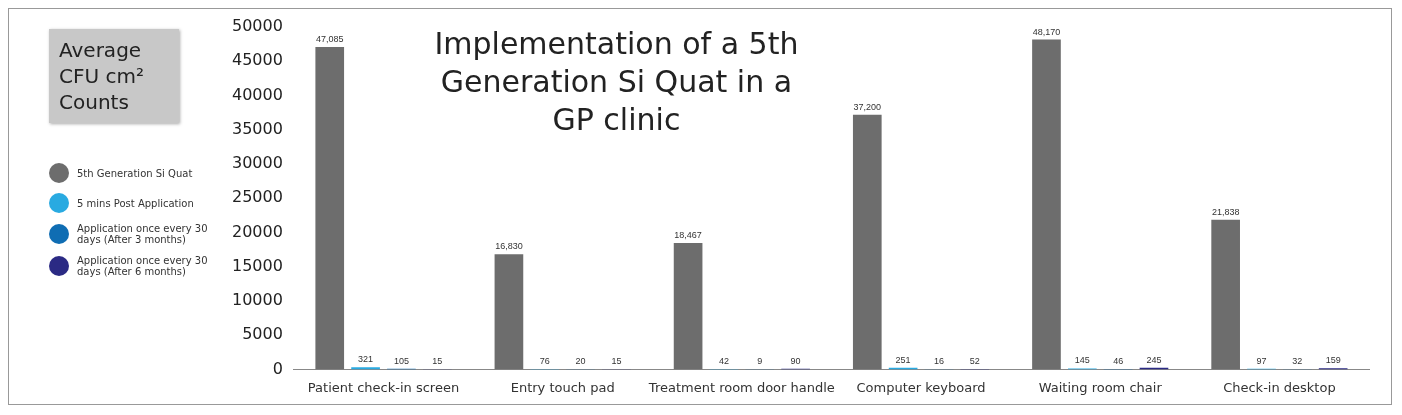  What do you see at coordinates (257, 128) in the screenshot?
I see `y-tick-label: 35000` at bounding box center [257, 128].